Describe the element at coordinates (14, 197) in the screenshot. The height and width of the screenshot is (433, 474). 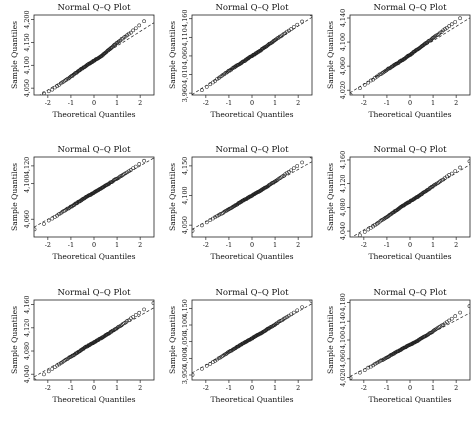
I see `y-axis-label: Sample Quantiles` at that location.